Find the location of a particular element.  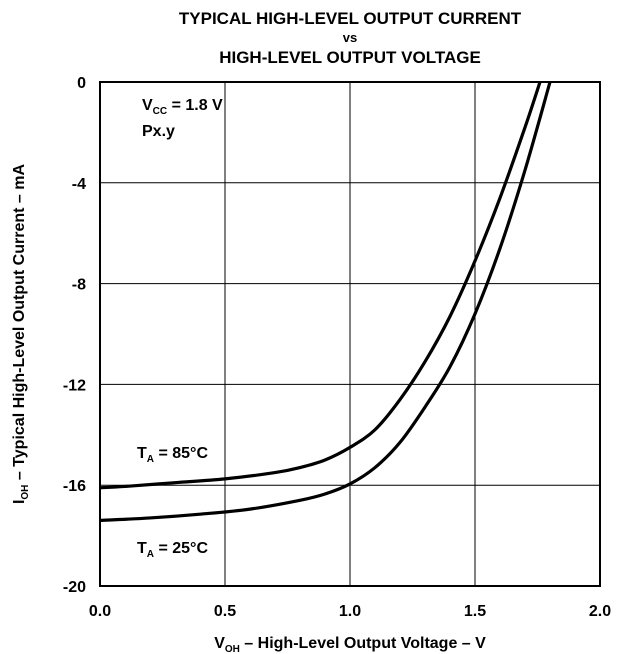

y-tick-label: 0 is located at coordinates (81, 83).